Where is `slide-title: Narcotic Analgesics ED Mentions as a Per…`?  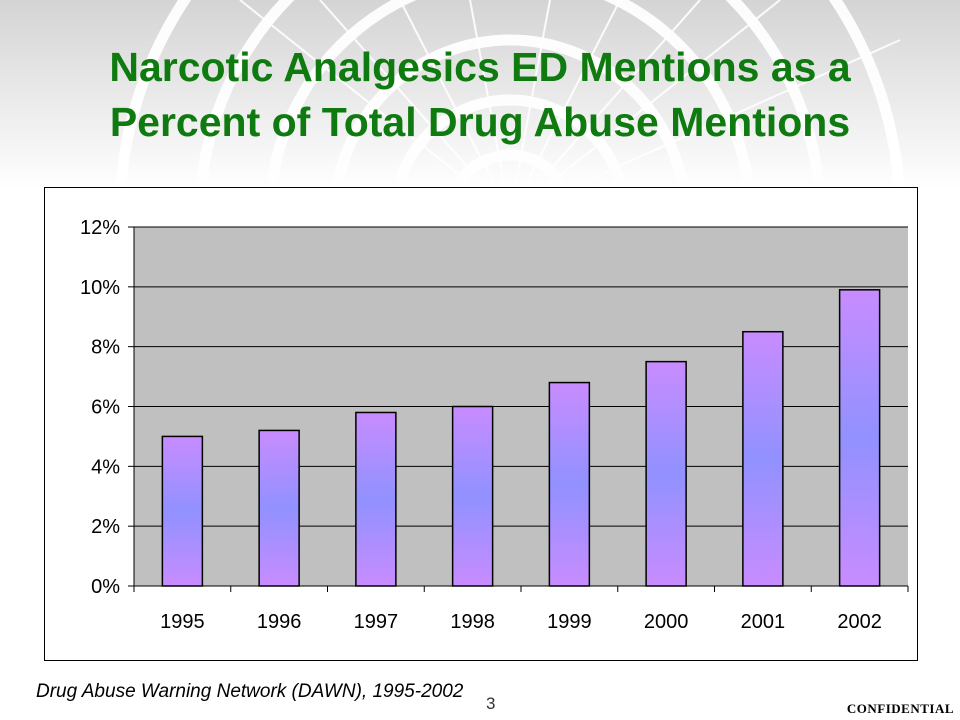
slide-title: Narcotic Analgesics ED Mentions as a Per… is located at coordinates (480, 95).